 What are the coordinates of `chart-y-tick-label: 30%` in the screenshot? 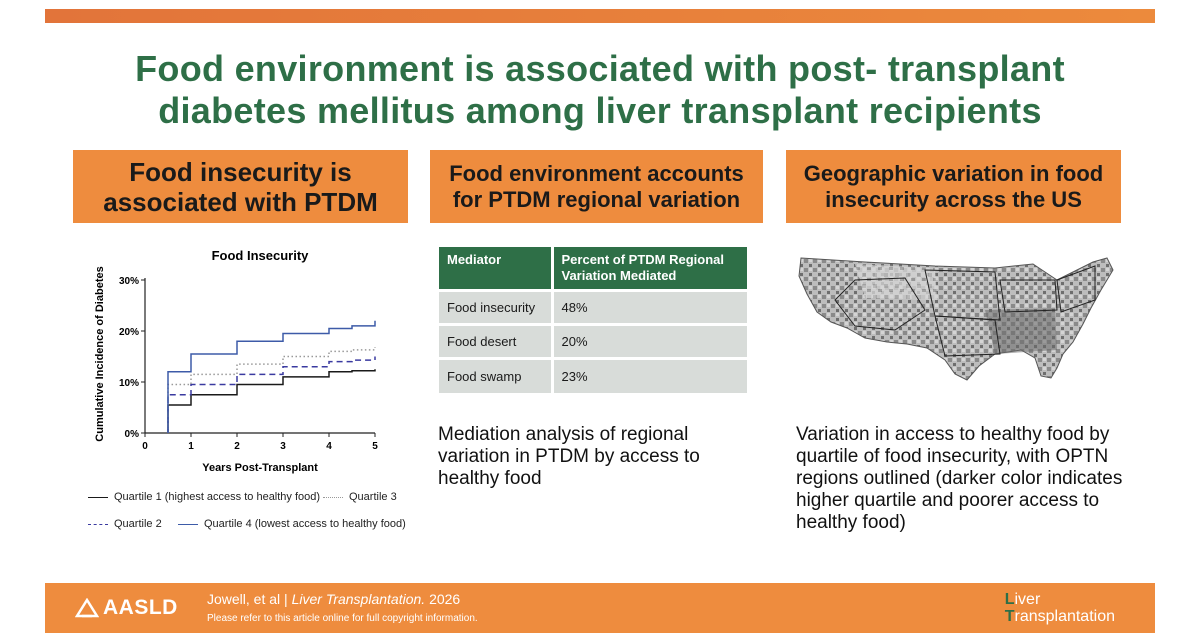 It's located at (129, 281).